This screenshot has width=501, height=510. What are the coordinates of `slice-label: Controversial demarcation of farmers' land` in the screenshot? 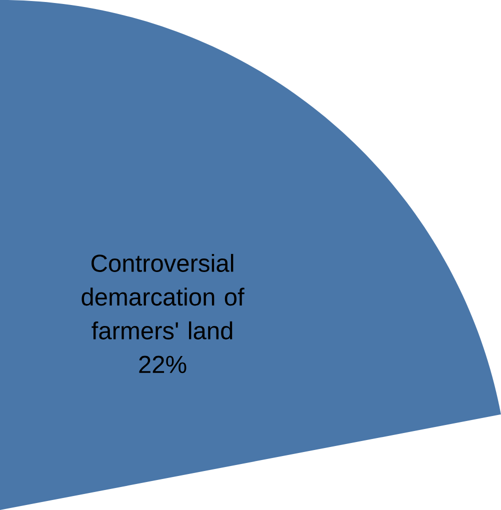 It's located at (163, 297).